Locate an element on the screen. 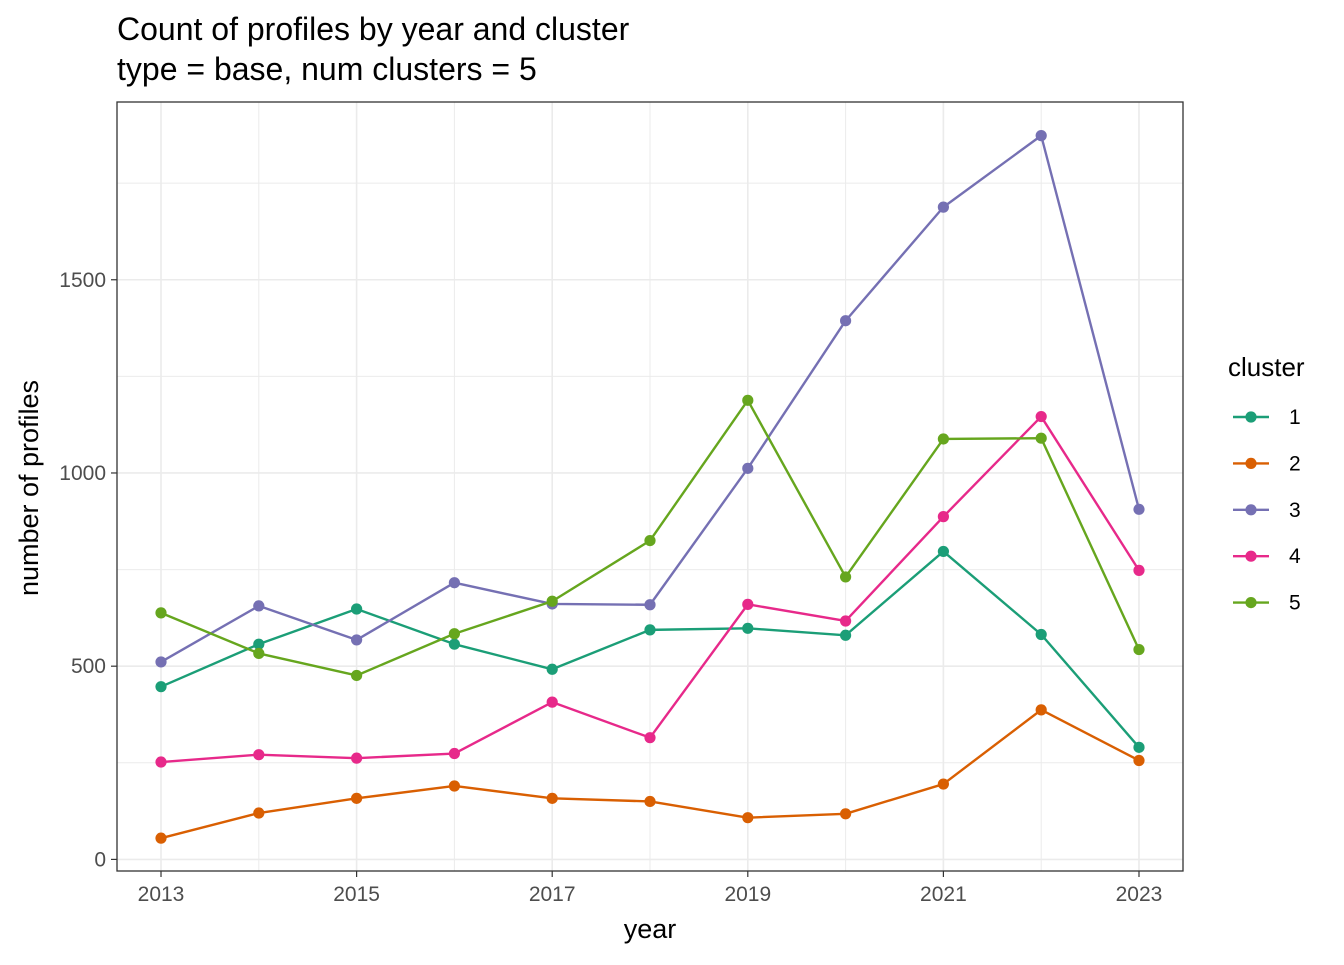 The image size is (1344, 965). legend-label: 2 is located at coordinates (1295, 463).